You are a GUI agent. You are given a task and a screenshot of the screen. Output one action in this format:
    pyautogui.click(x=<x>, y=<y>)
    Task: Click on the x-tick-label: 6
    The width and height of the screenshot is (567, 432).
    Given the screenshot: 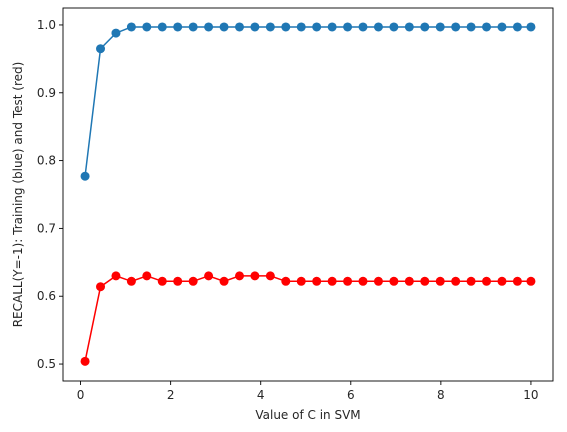 What is the action you would take?
    pyautogui.click(x=351, y=395)
    